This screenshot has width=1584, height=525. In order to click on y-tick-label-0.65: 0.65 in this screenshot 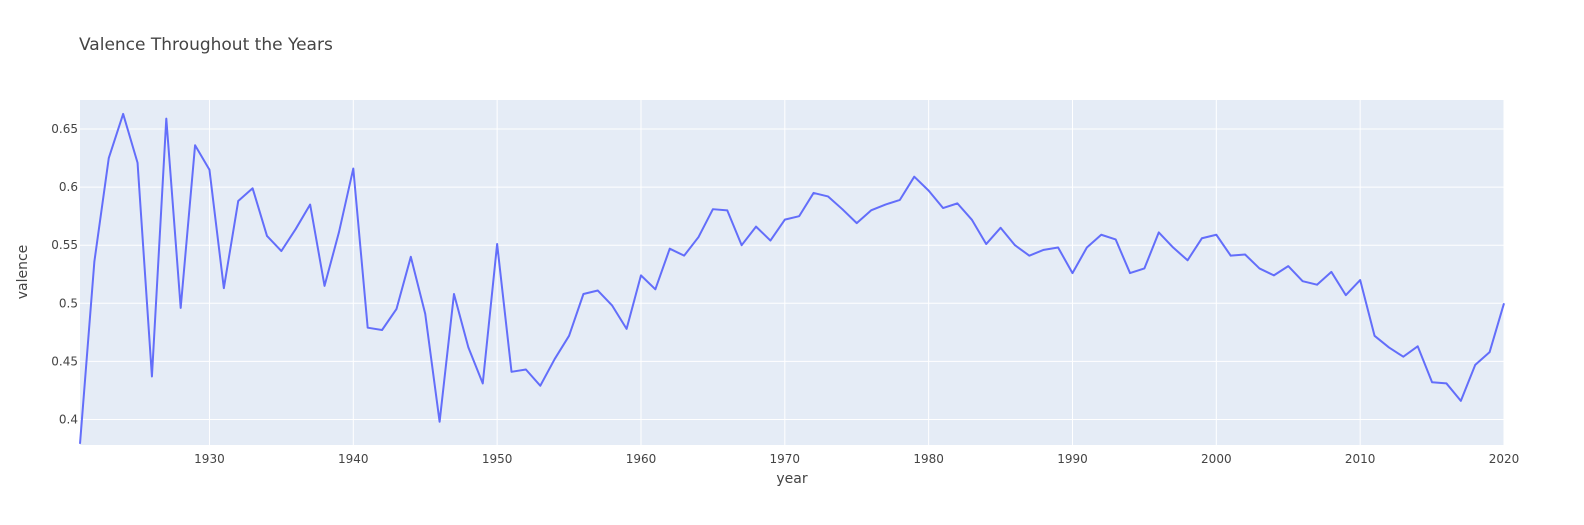, I will do `click(64, 129)`.